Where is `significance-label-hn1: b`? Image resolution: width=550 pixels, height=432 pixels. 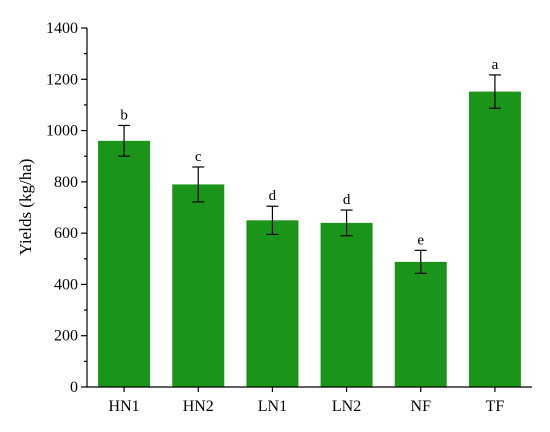 significance-label-hn1: b is located at coordinates (124, 115).